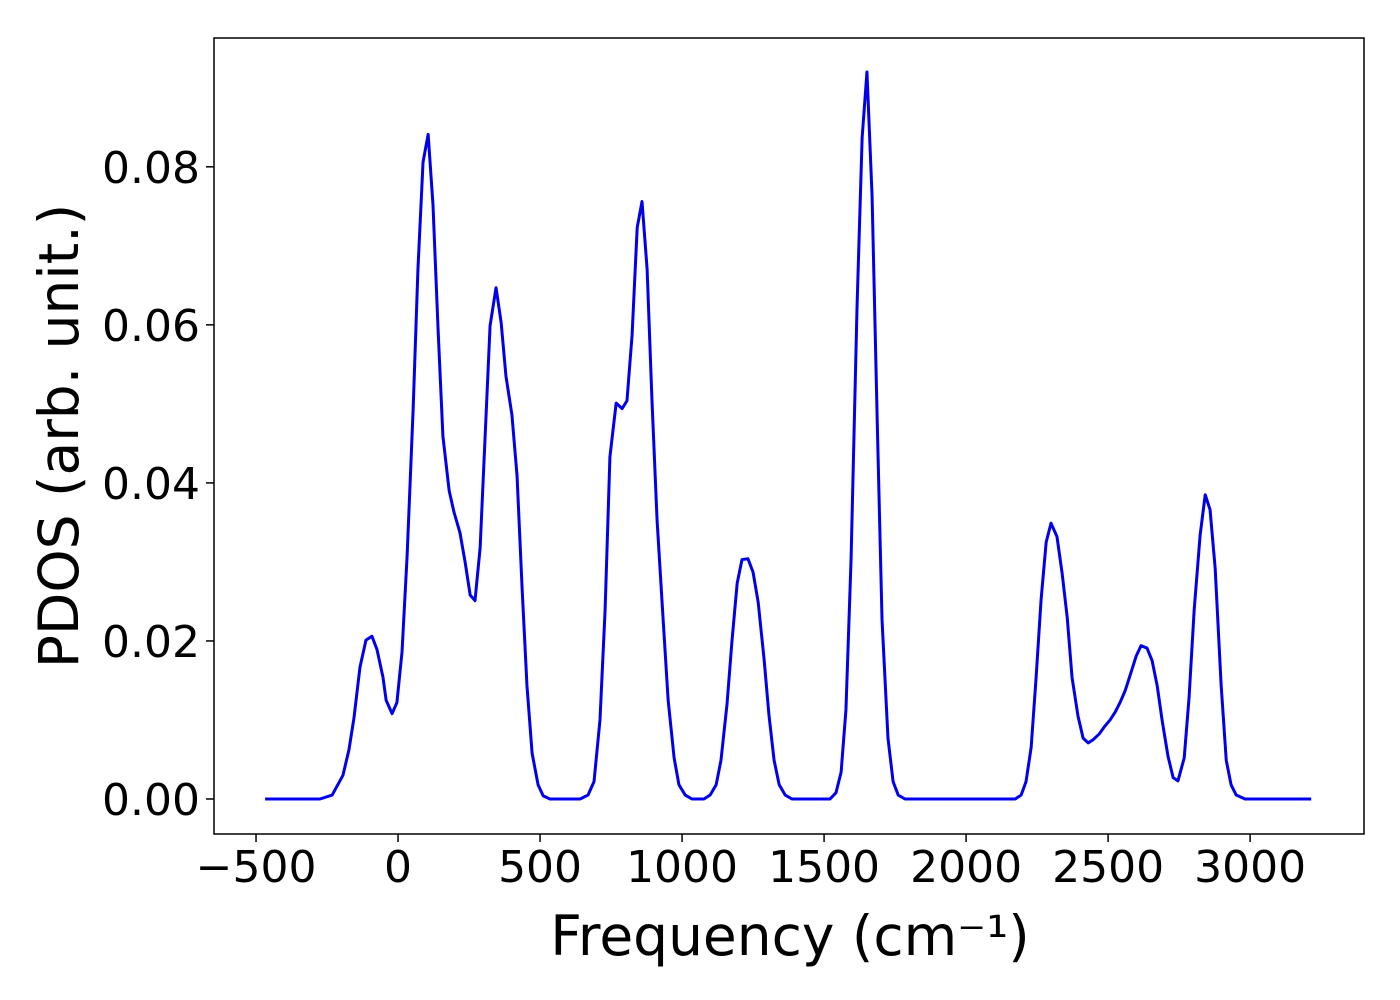 The image size is (1400, 1000). Describe the element at coordinates (824, 867) in the screenshot. I see `x-tick-label: 1500` at that location.